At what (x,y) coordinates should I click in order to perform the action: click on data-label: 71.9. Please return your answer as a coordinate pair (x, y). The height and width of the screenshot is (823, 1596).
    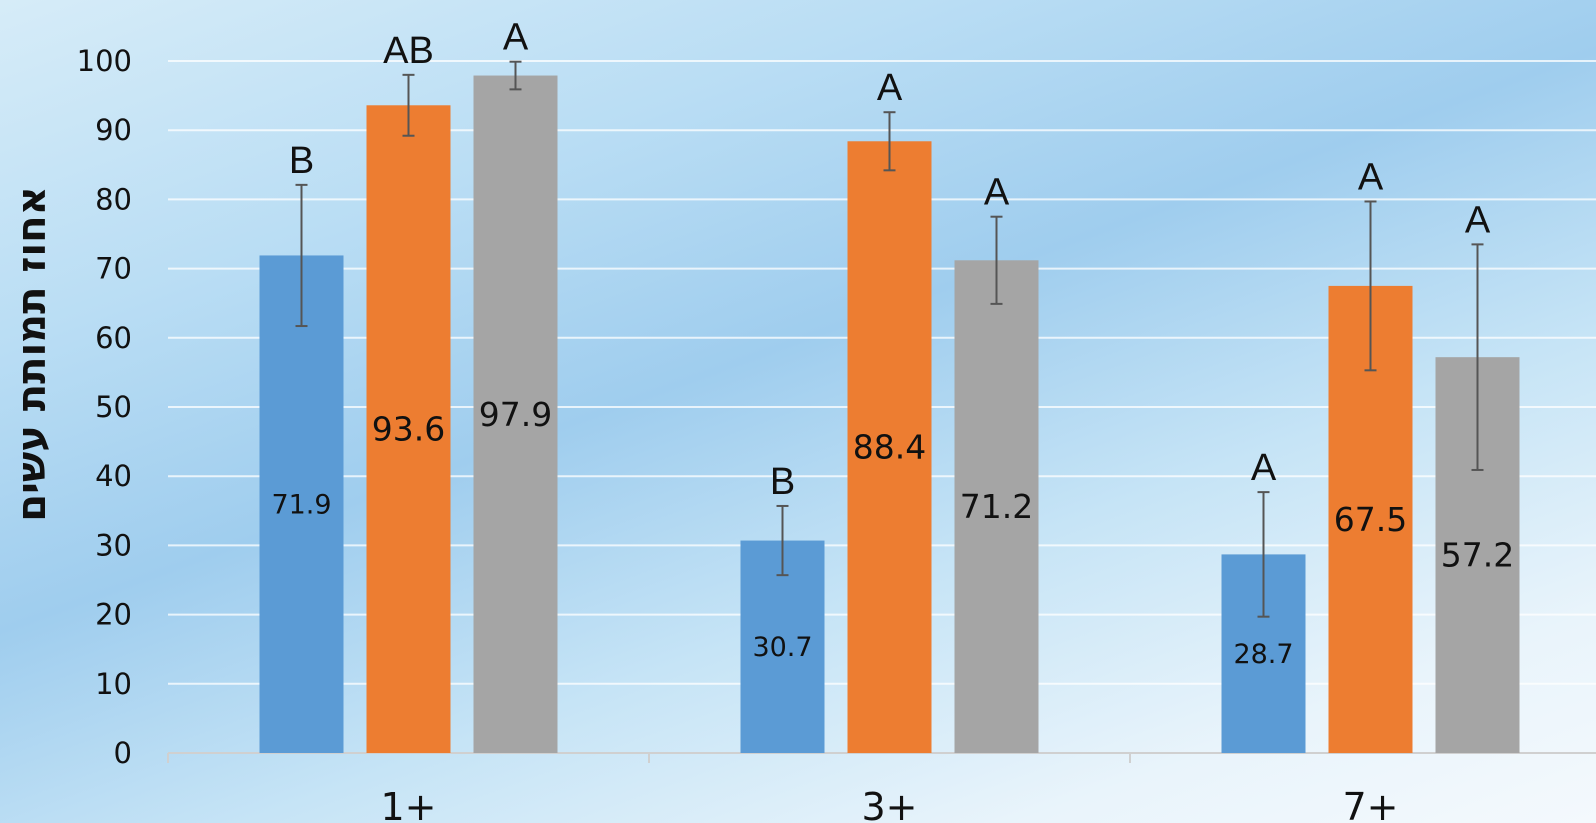
    Looking at the image, I should click on (301, 505).